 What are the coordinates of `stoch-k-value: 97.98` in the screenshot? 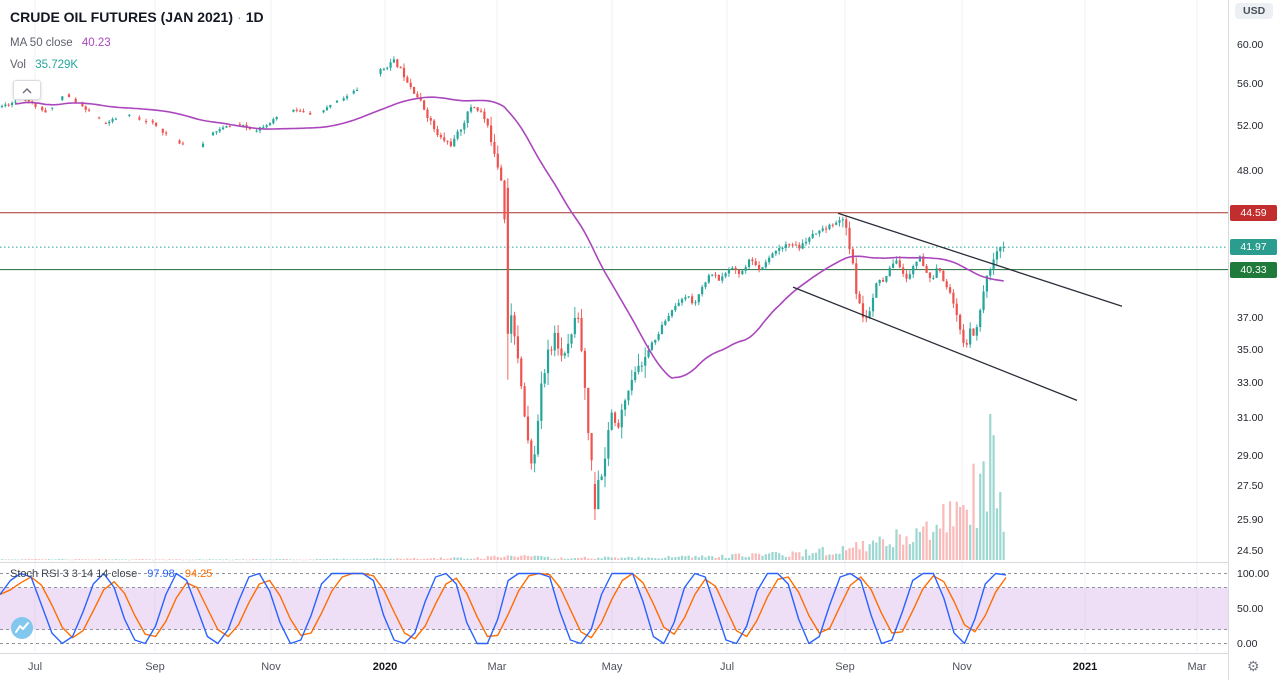 It's located at (161, 574).